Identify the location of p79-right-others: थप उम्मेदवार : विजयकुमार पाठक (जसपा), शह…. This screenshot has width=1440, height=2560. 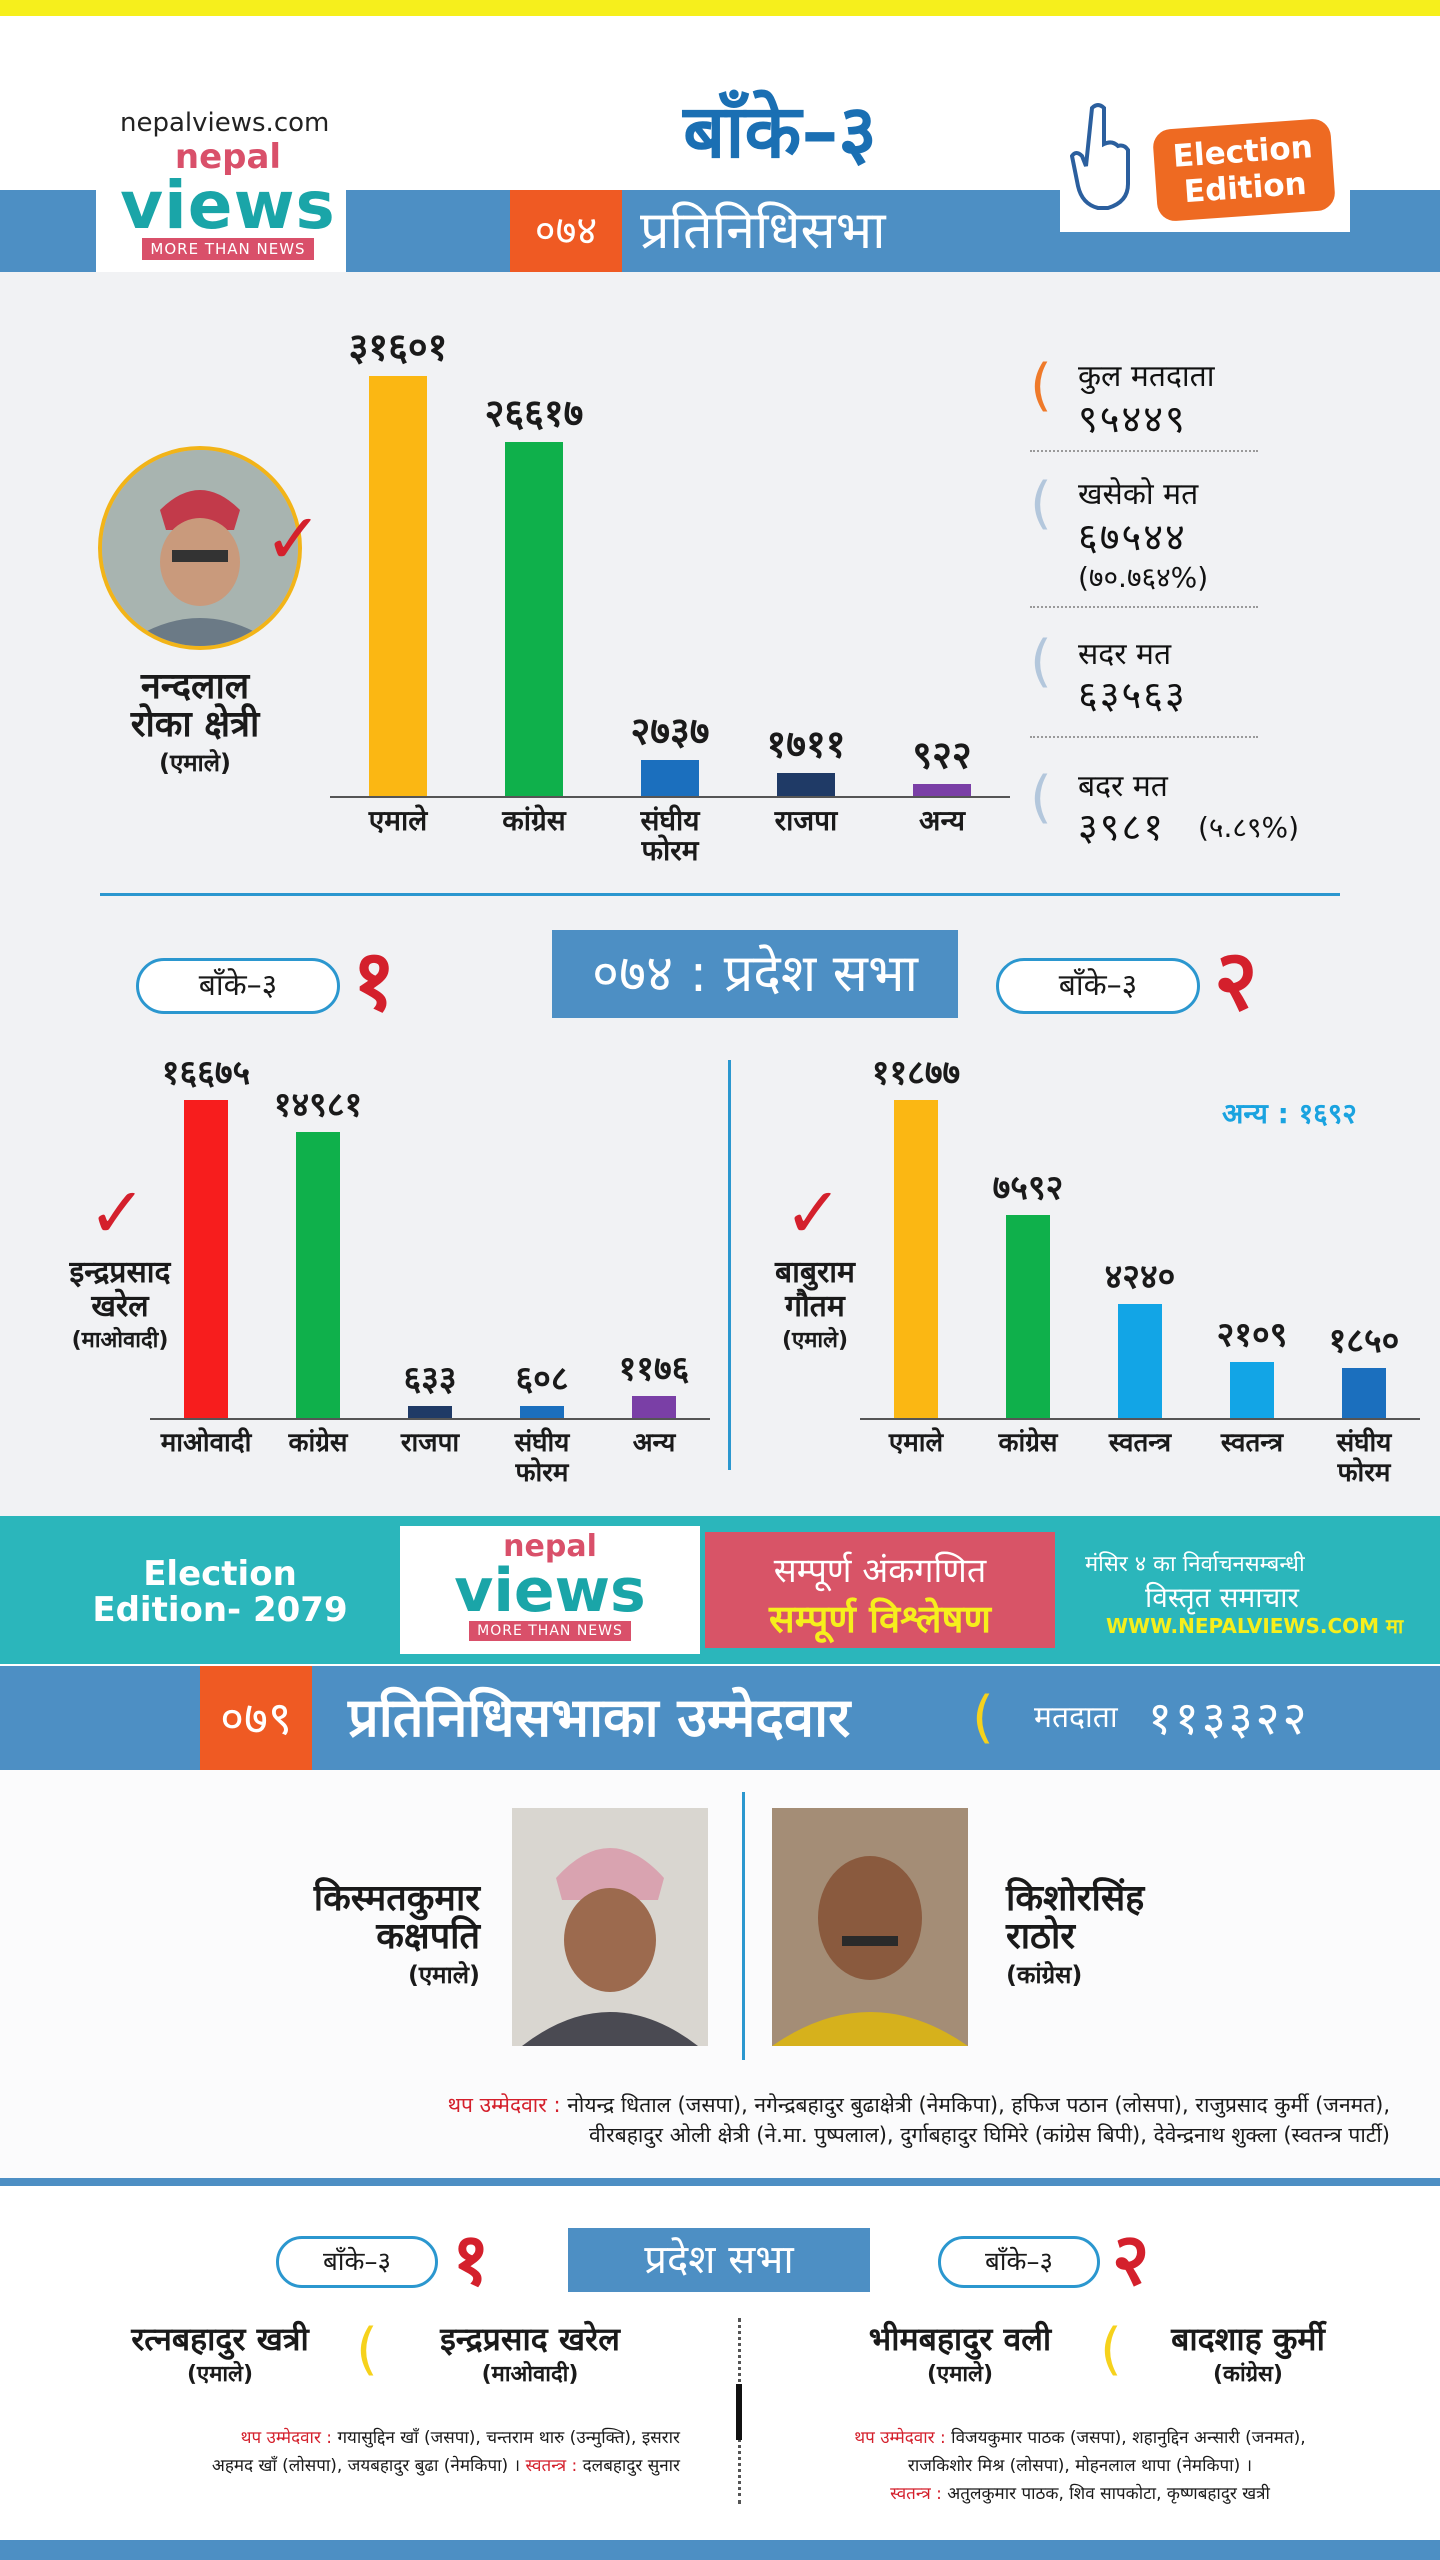
(1080, 2466).